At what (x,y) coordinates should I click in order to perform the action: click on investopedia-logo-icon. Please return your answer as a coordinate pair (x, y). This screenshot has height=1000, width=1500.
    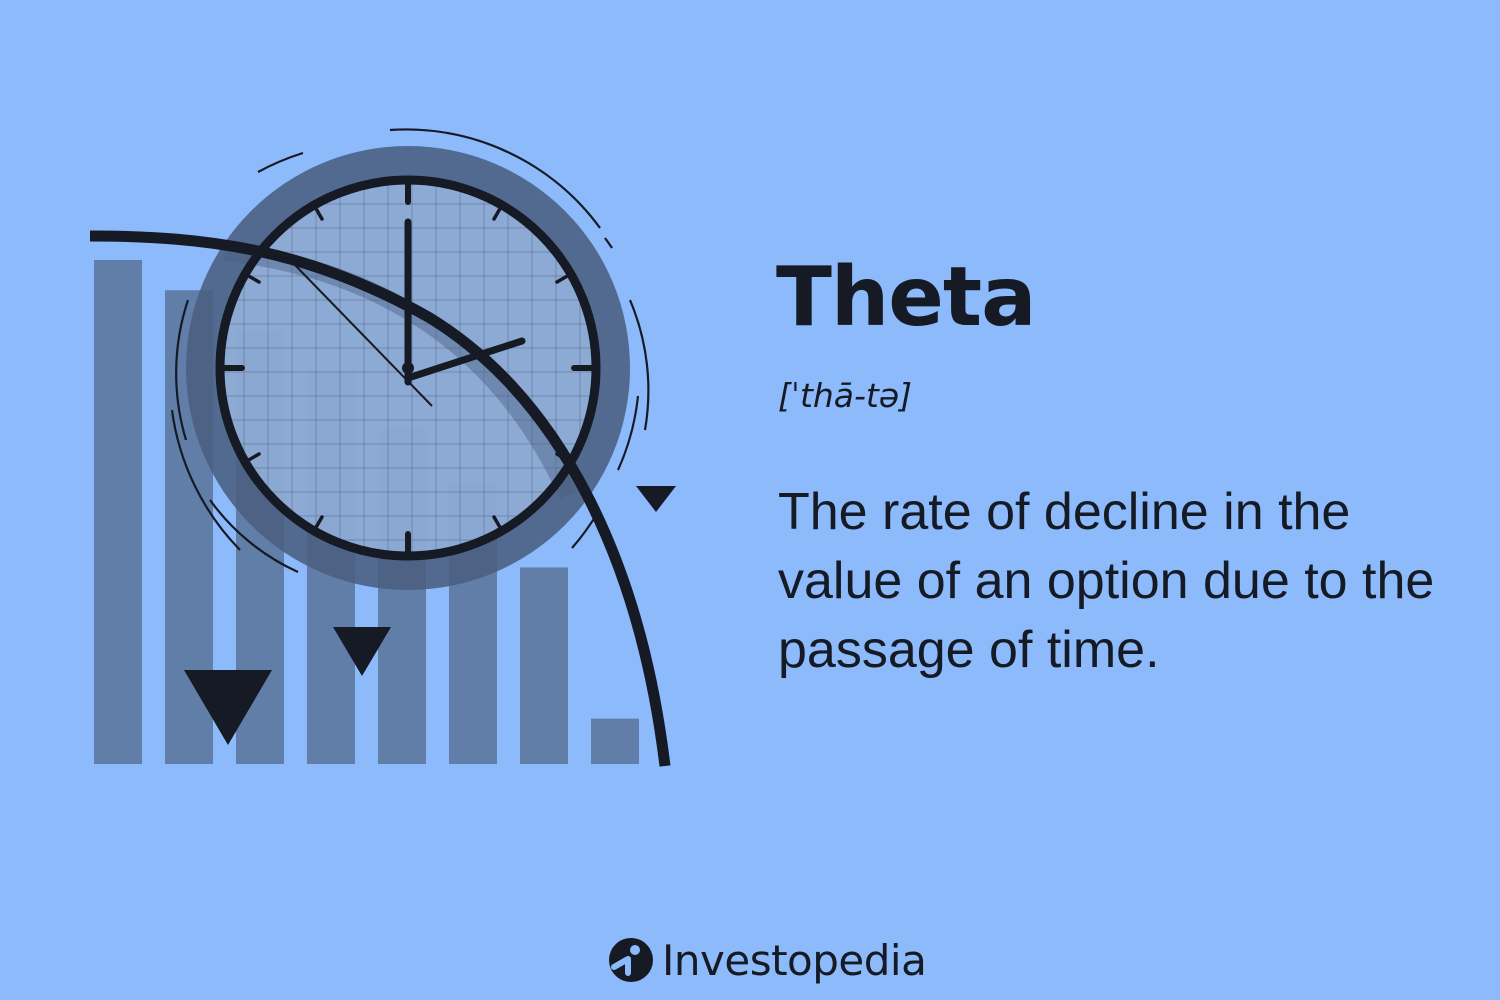
    Looking at the image, I should click on (631, 960).